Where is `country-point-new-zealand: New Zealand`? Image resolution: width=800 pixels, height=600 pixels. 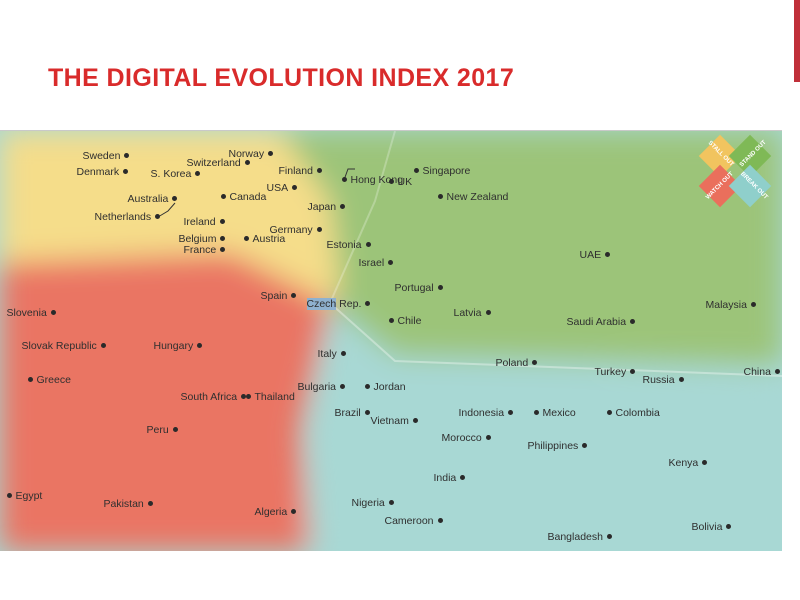 country-point-new-zealand: New Zealand is located at coordinates (472, 197).